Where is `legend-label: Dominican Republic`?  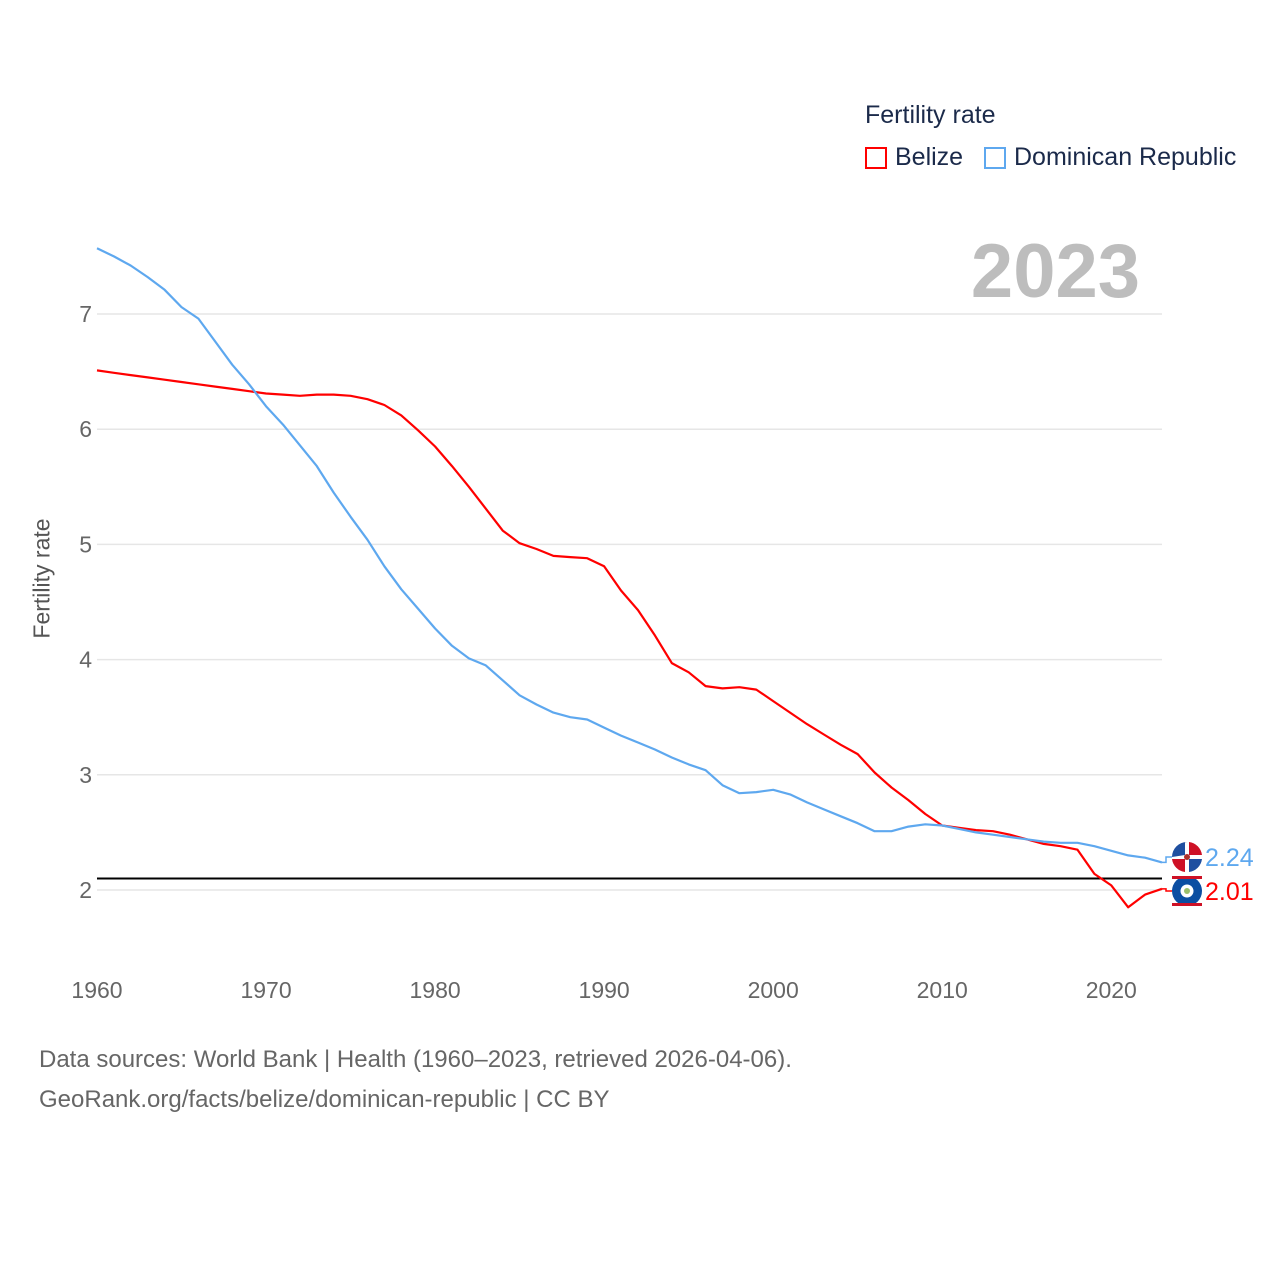
legend-label: Dominican Republic is located at coordinates (1125, 157).